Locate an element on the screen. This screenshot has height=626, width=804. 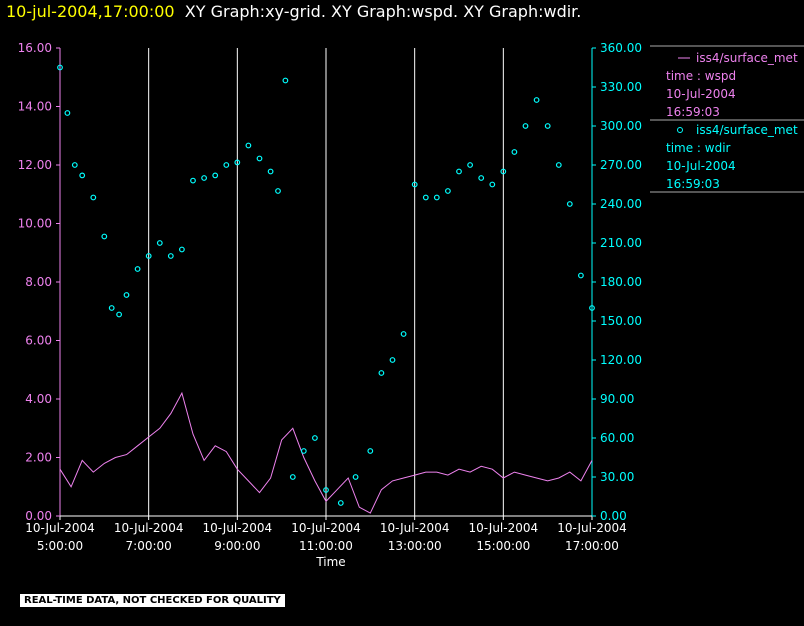
left-tick-label: 6.00 is located at coordinates (38, 341).